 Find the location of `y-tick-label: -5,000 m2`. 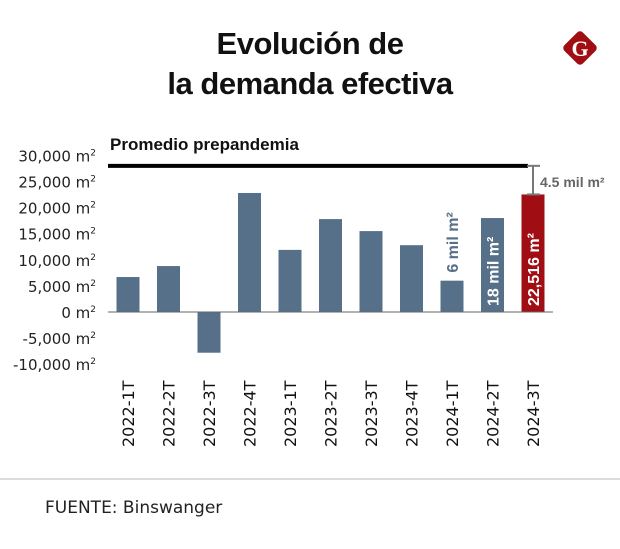

y-tick-label: -5,000 m2 is located at coordinates (59, 339).